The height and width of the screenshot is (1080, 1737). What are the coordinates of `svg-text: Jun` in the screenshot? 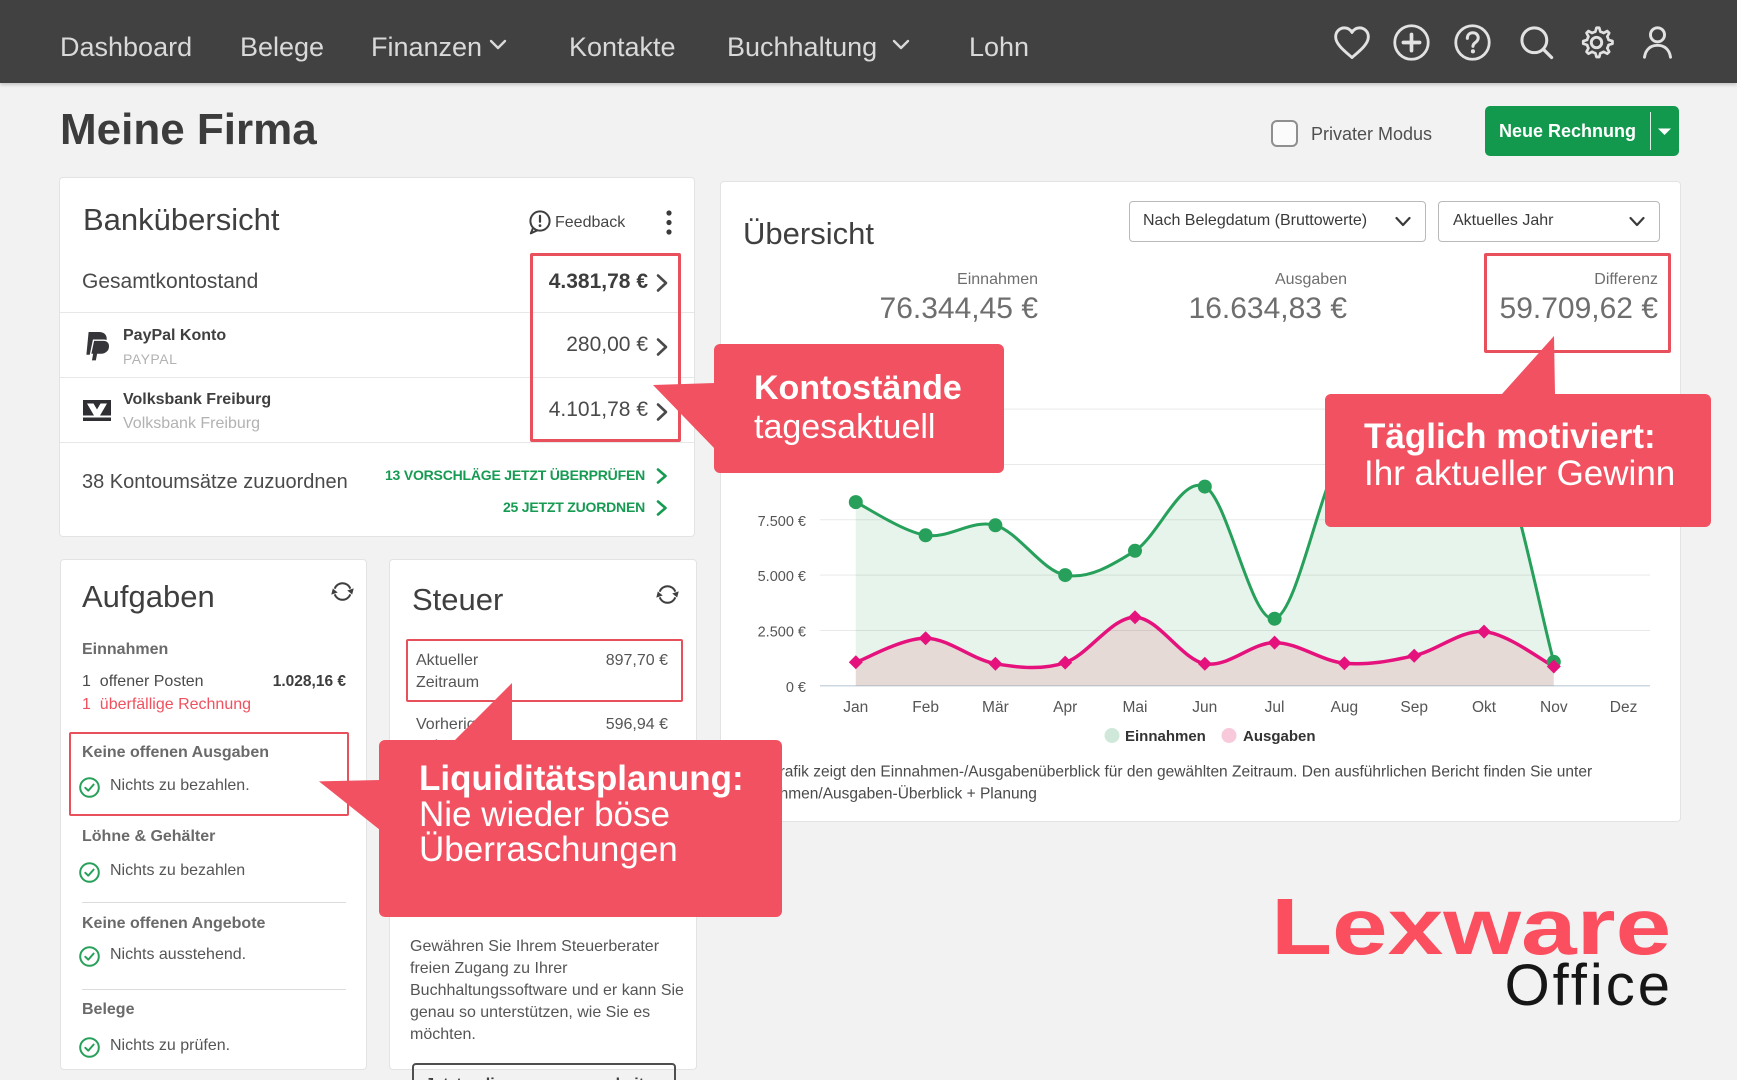 It's located at (1204, 707).